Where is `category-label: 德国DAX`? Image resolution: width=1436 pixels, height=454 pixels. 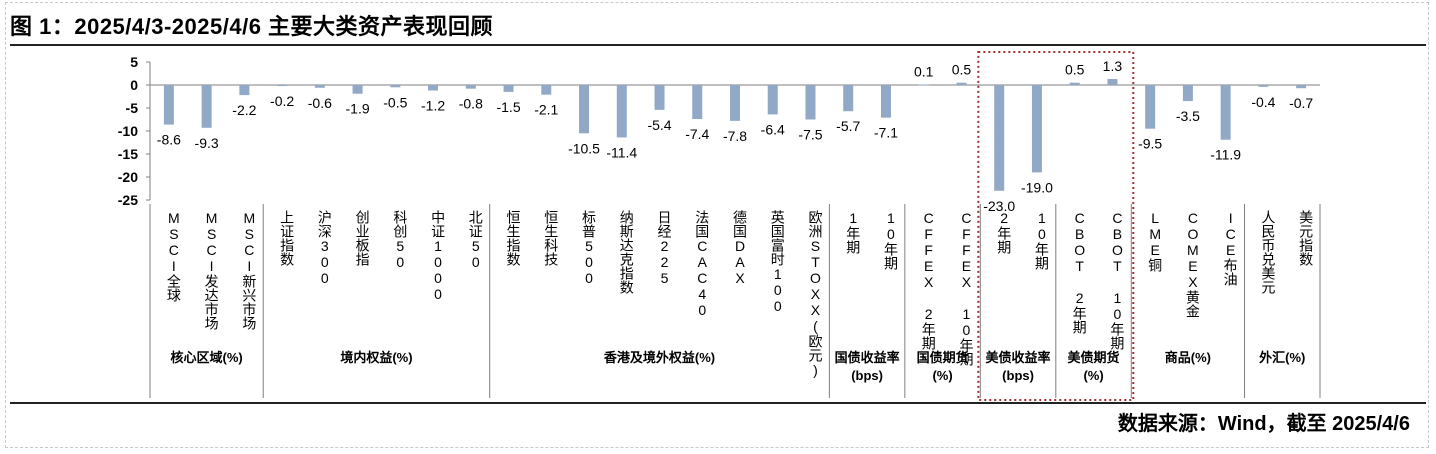
category-label: 德国DAX is located at coordinates (740, 248).